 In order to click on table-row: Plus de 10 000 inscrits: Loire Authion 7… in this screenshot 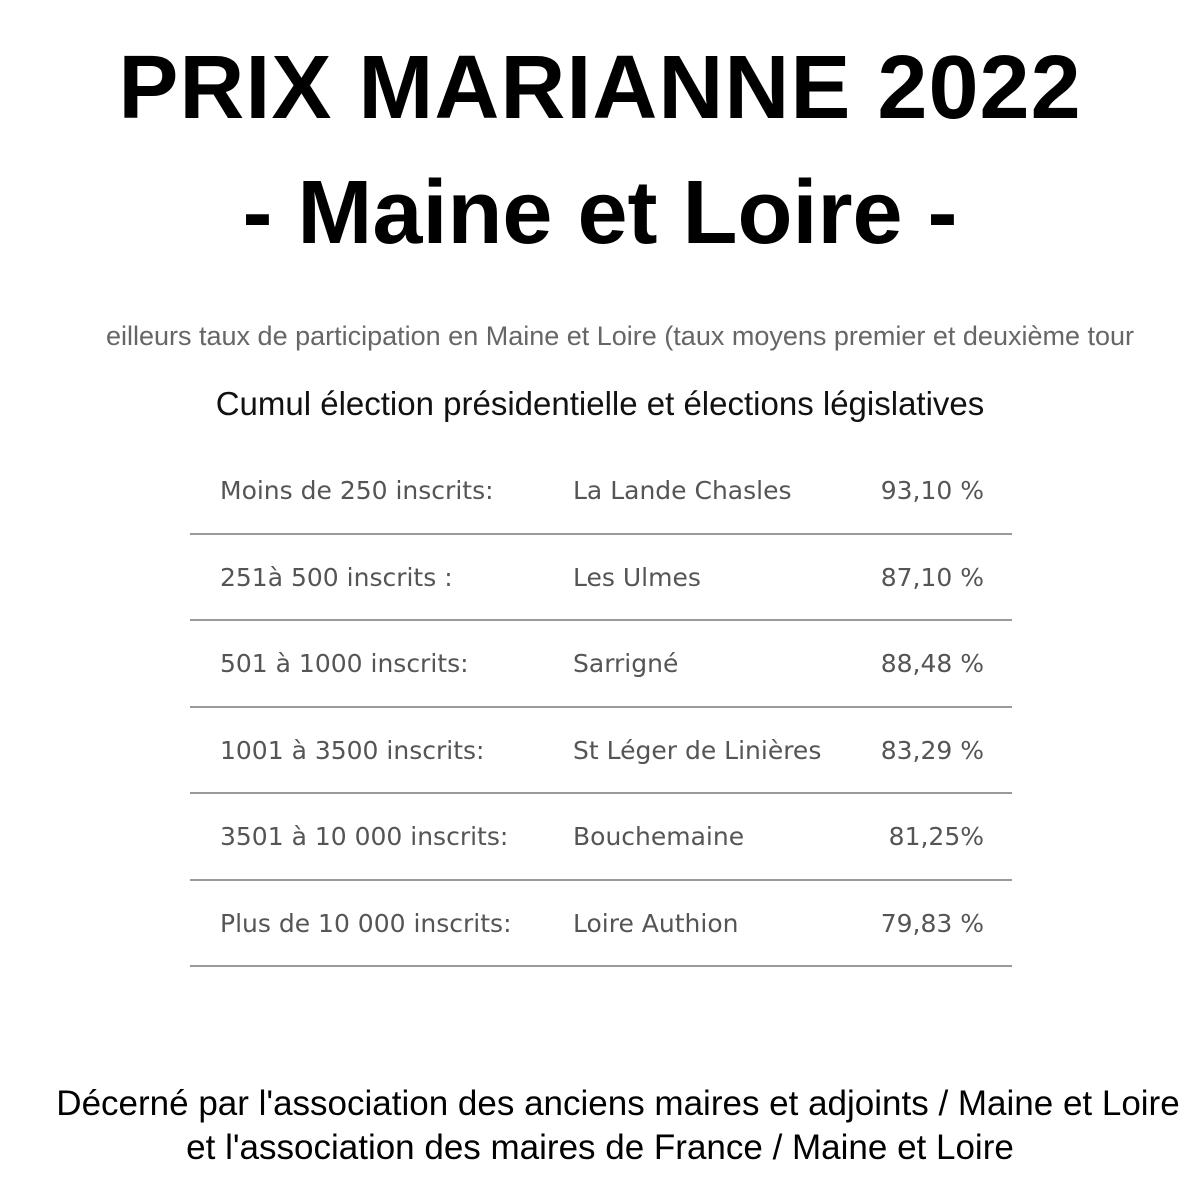, I will do `click(601, 924)`.